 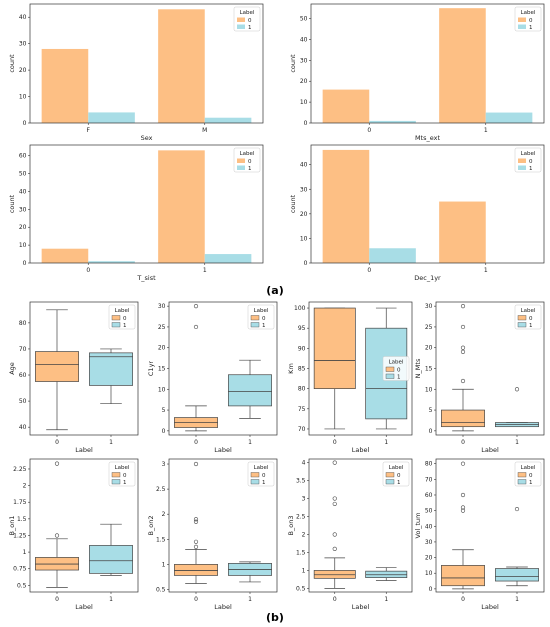 I want to click on y-tick-label: 15, so click(x=429, y=369).